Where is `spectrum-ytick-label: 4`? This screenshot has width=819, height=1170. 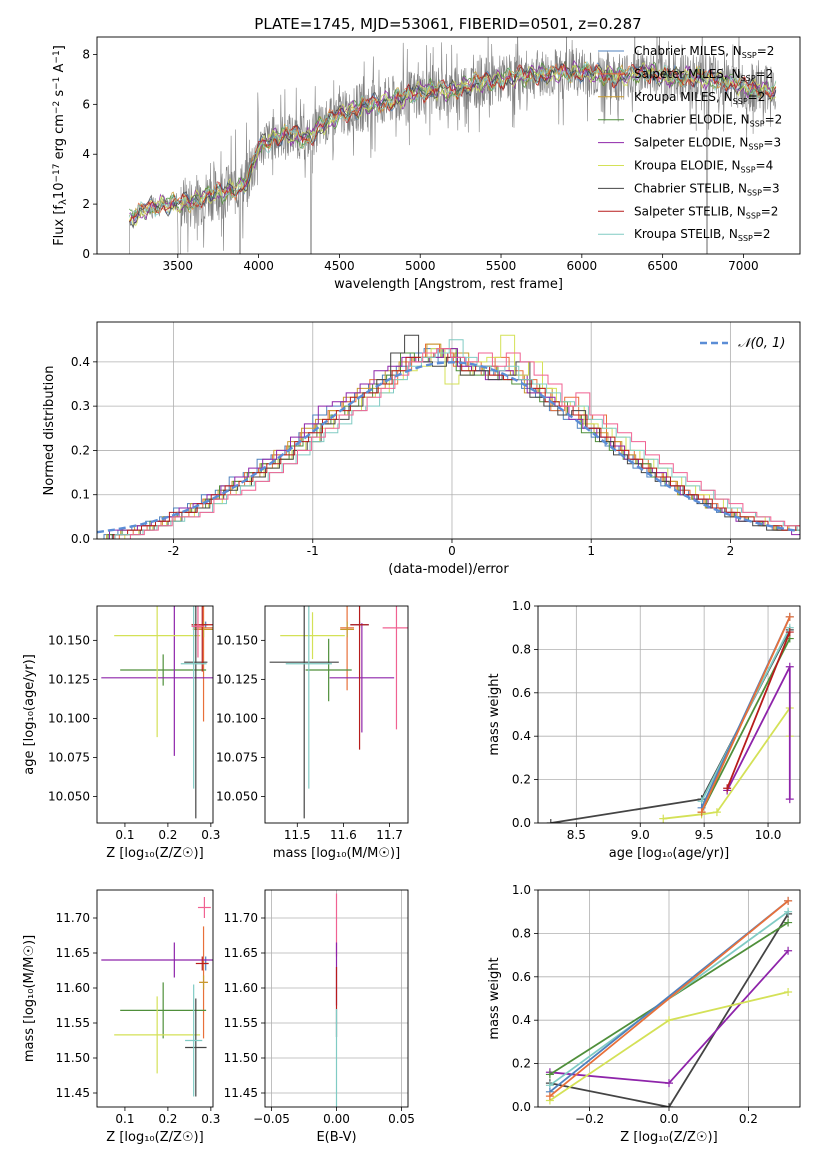
spectrum-ytick-label: 4 is located at coordinates (86, 154).